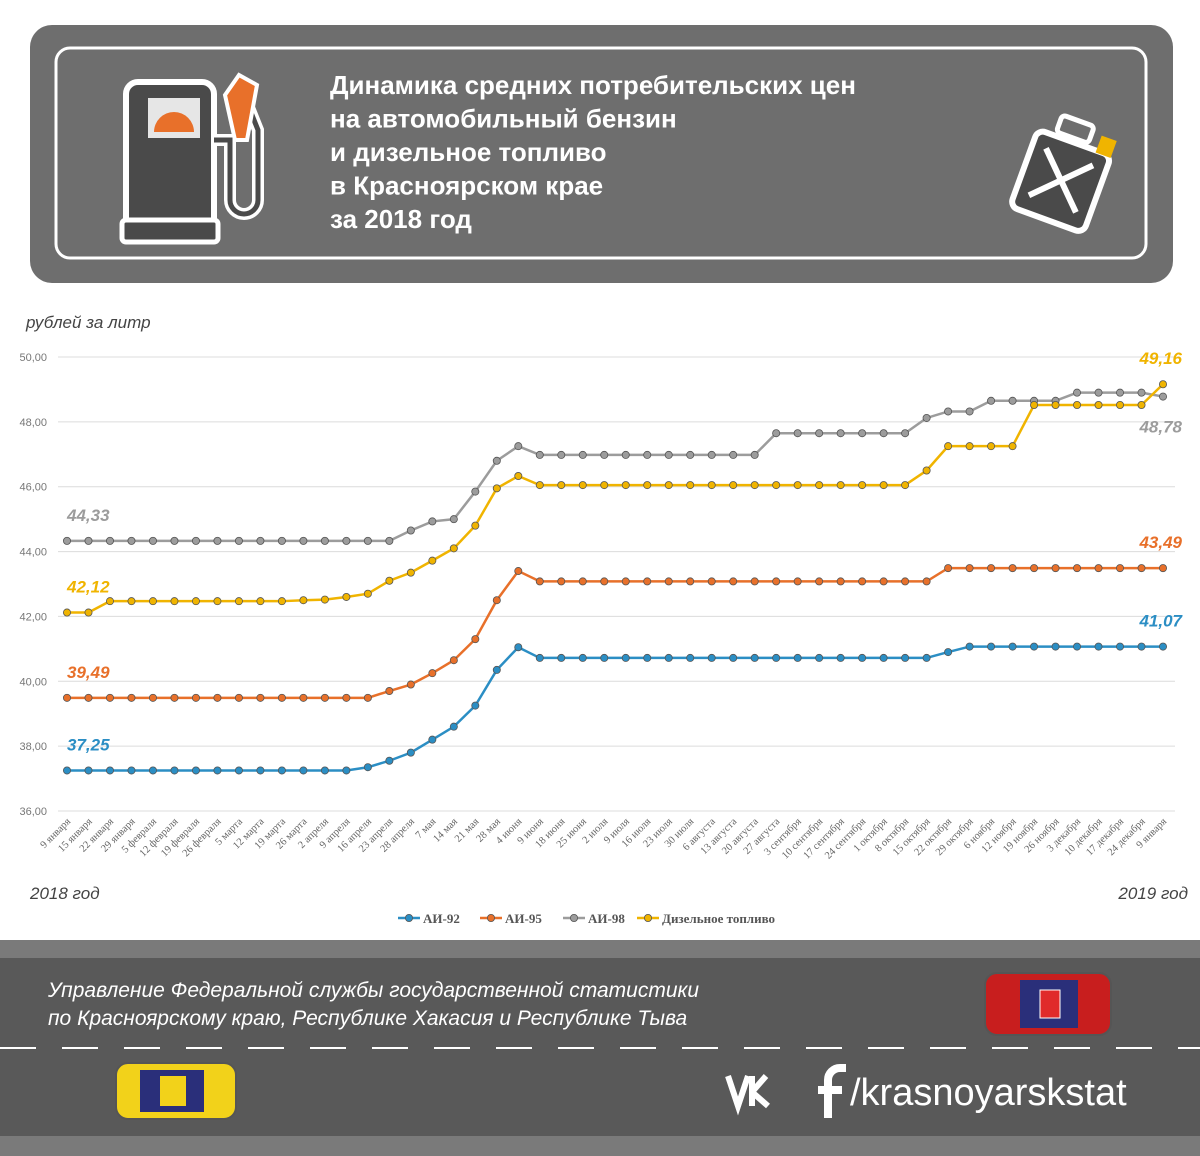 The height and width of the screenshot is (1156, 1200). Describe the element at coordinates (33, 358) in the screenshot. I see `y-tick-label: 50,00` at that location.